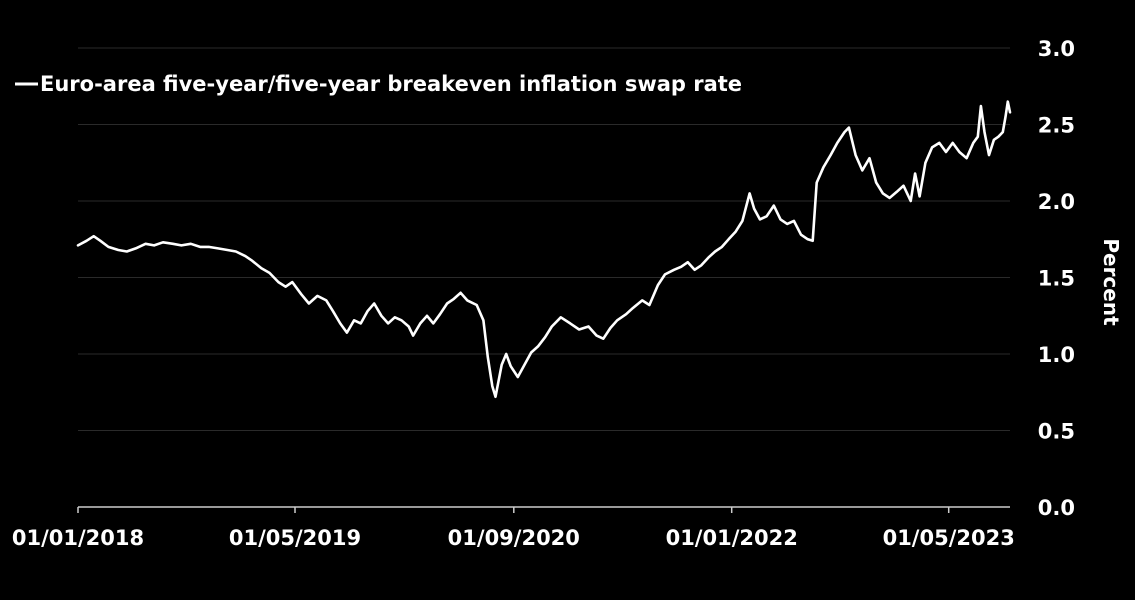 The image size is (1135, 600). What do you see at coordinates (1056, 355) in the screenshot?
I see `y-tick-label-2: 1.0` at bounding box center [1056, 355].